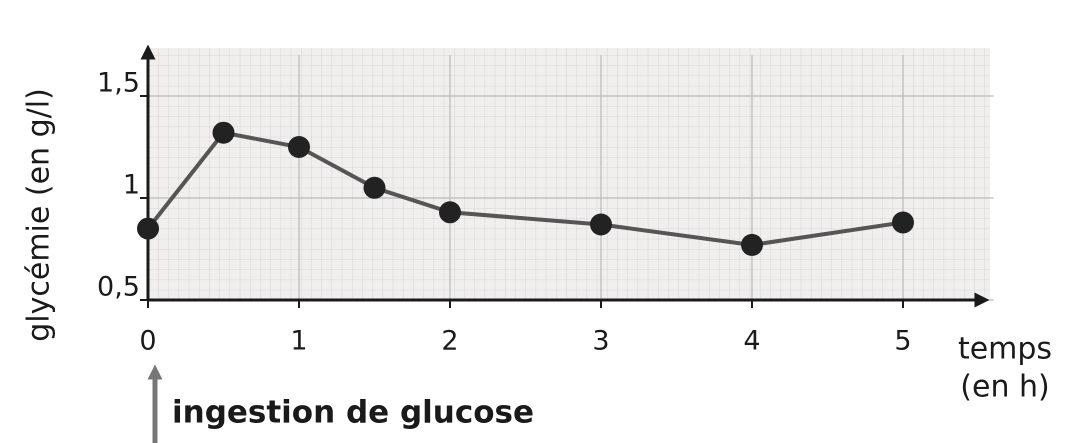  Describe the element at coordinates (147, 341) in the screenshot. I see `x-tick-label: 0` at that location.